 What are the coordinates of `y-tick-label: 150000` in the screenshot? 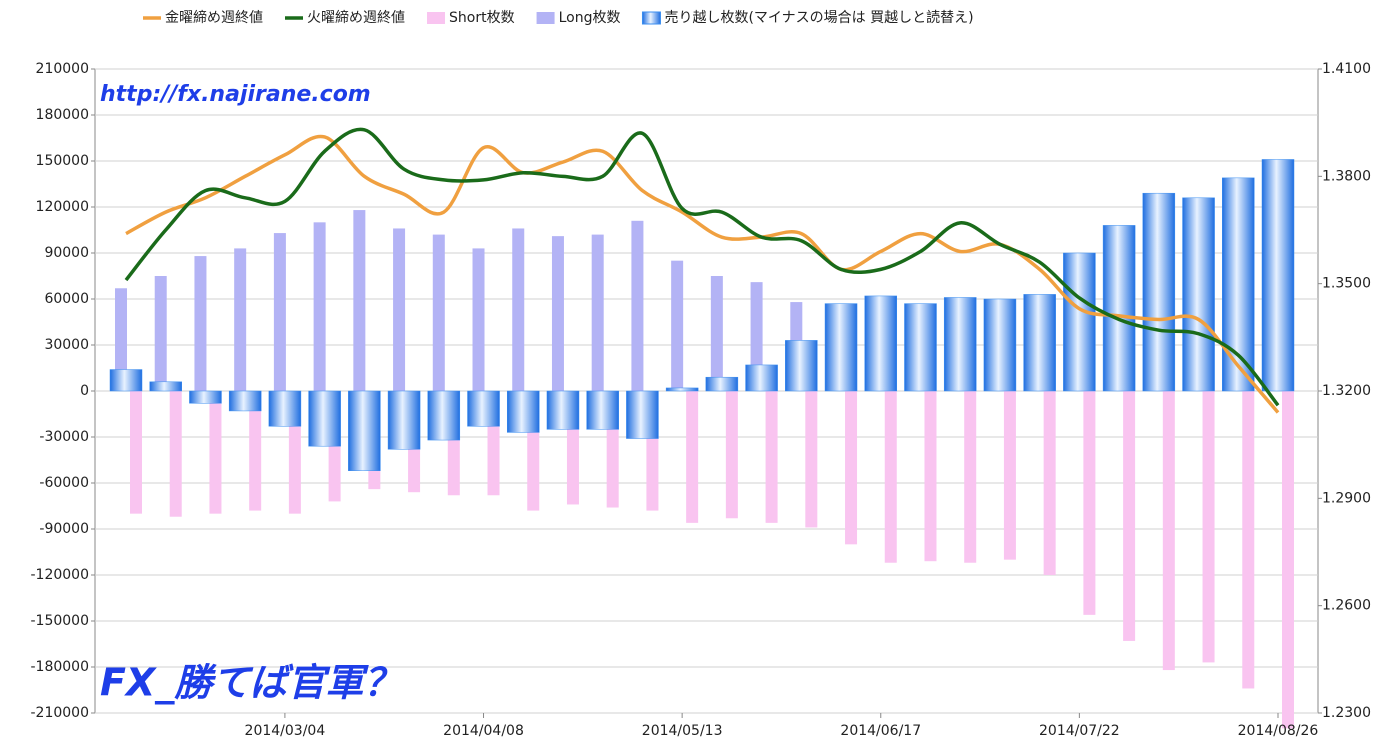 It's located at (62, 161).